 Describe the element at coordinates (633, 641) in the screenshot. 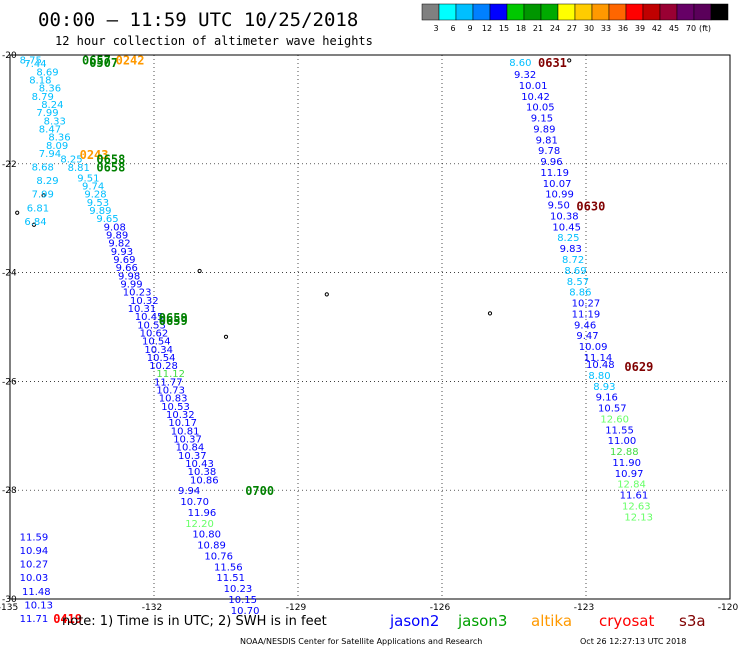

I see `footer-timestamp: Oct 26 12:27:13 UTC 2018` at that location.